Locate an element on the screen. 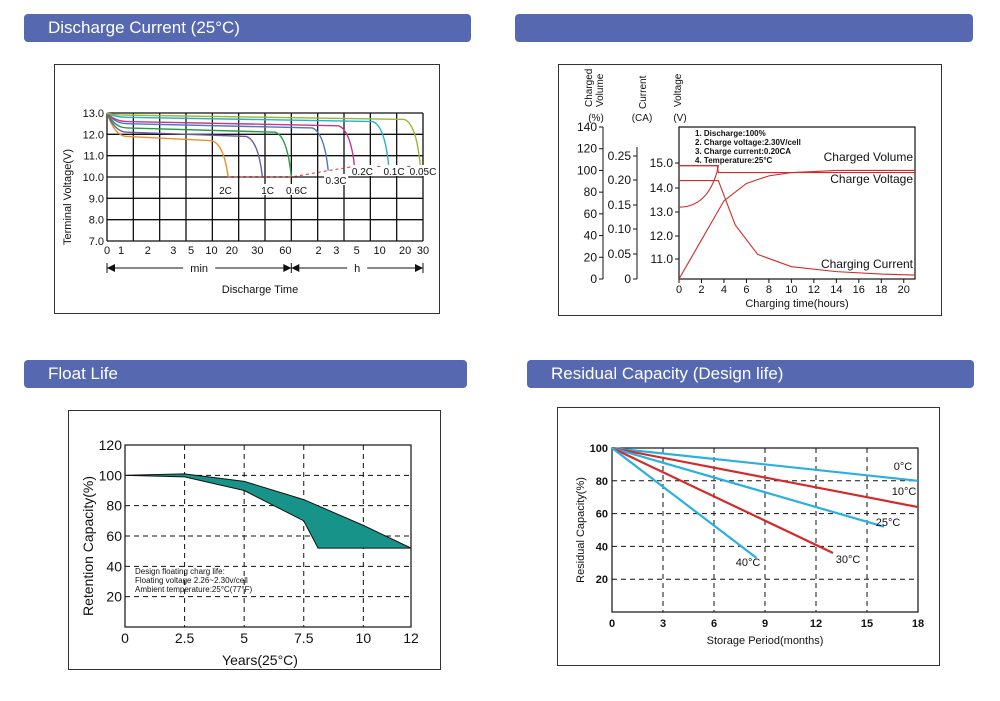  charge-voltage-tick-label: 15.0 is located at coordinates (662, 163).